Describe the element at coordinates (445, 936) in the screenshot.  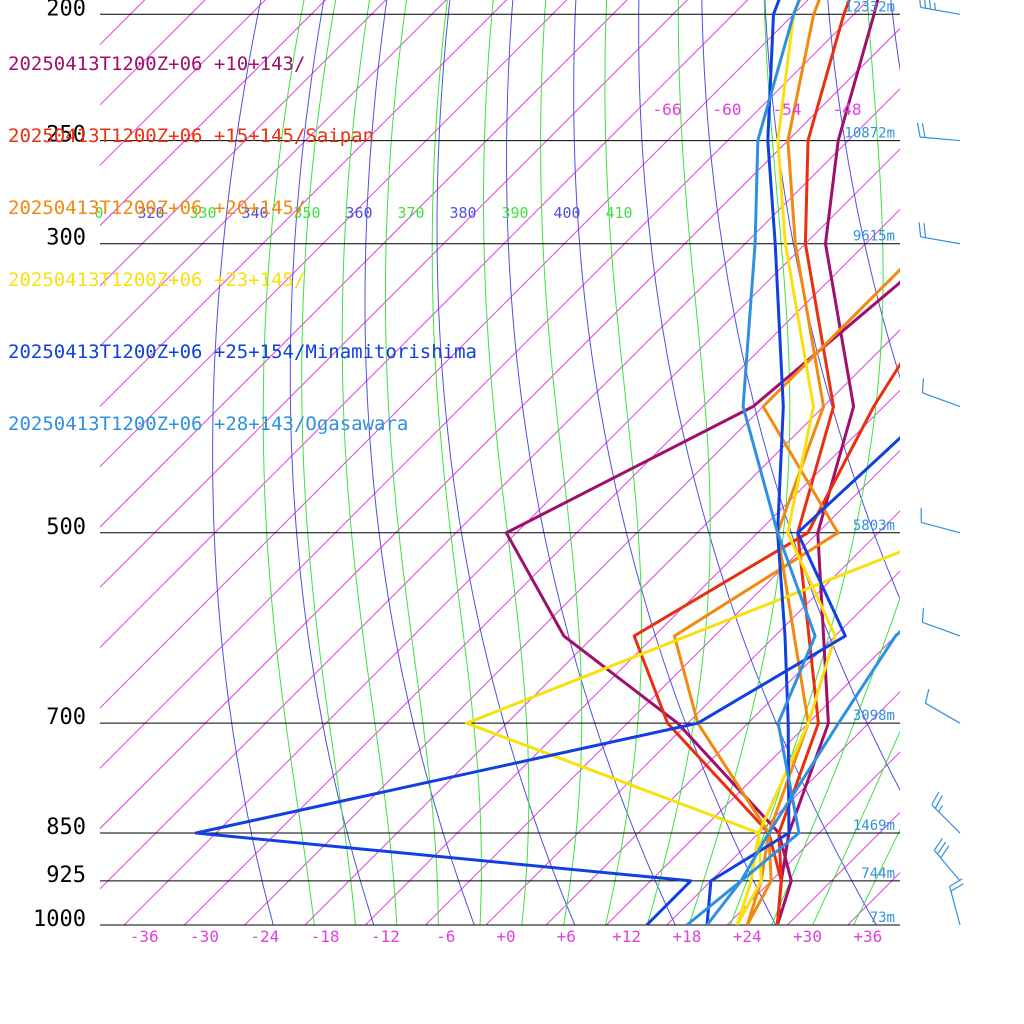
I see `x-tick-label: -6` at that location.